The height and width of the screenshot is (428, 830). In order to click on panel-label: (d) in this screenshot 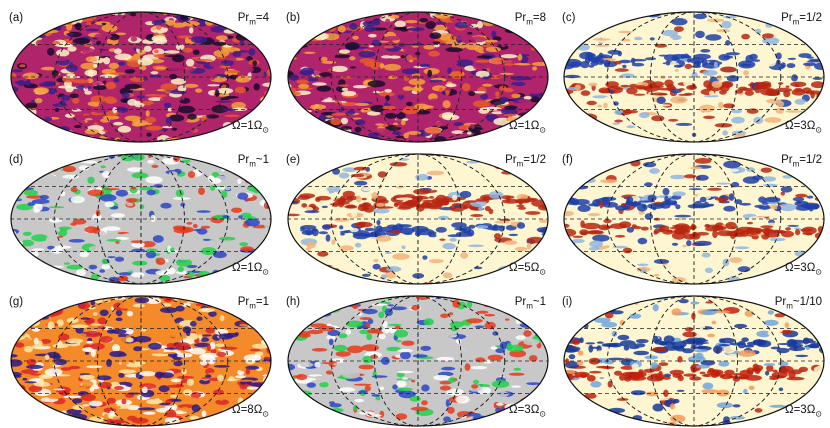, I will do `click(16, 160)`.